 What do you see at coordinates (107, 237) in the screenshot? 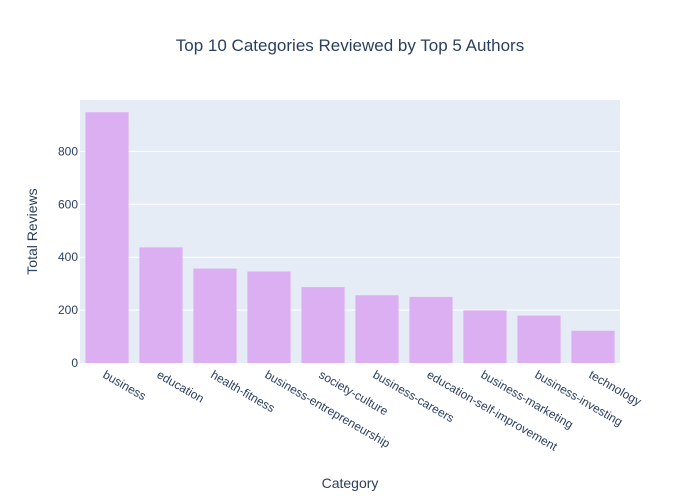
I see `bar-business` at bounding box center [107, 237].